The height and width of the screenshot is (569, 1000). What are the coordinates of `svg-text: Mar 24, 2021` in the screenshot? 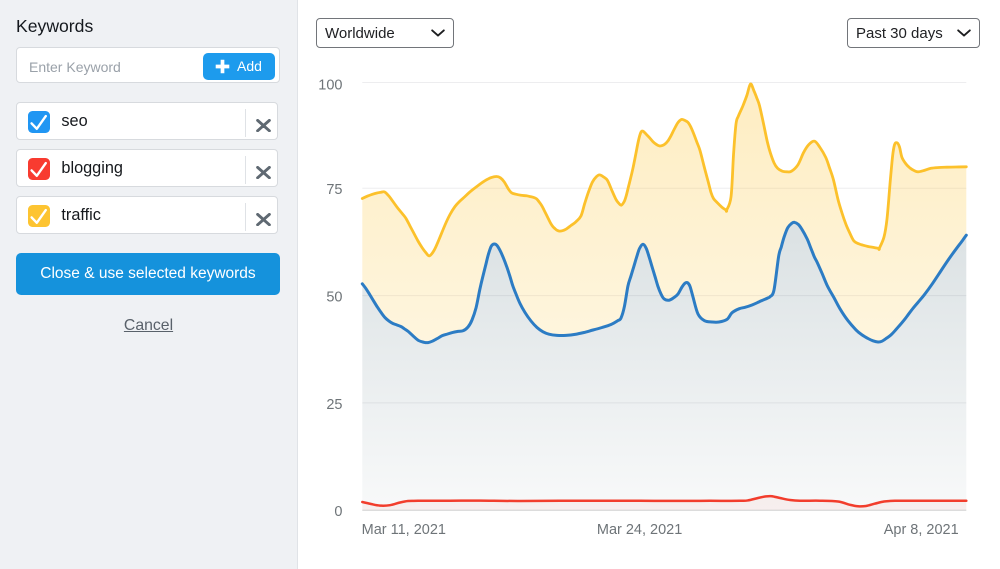 It's located at (639, 530).